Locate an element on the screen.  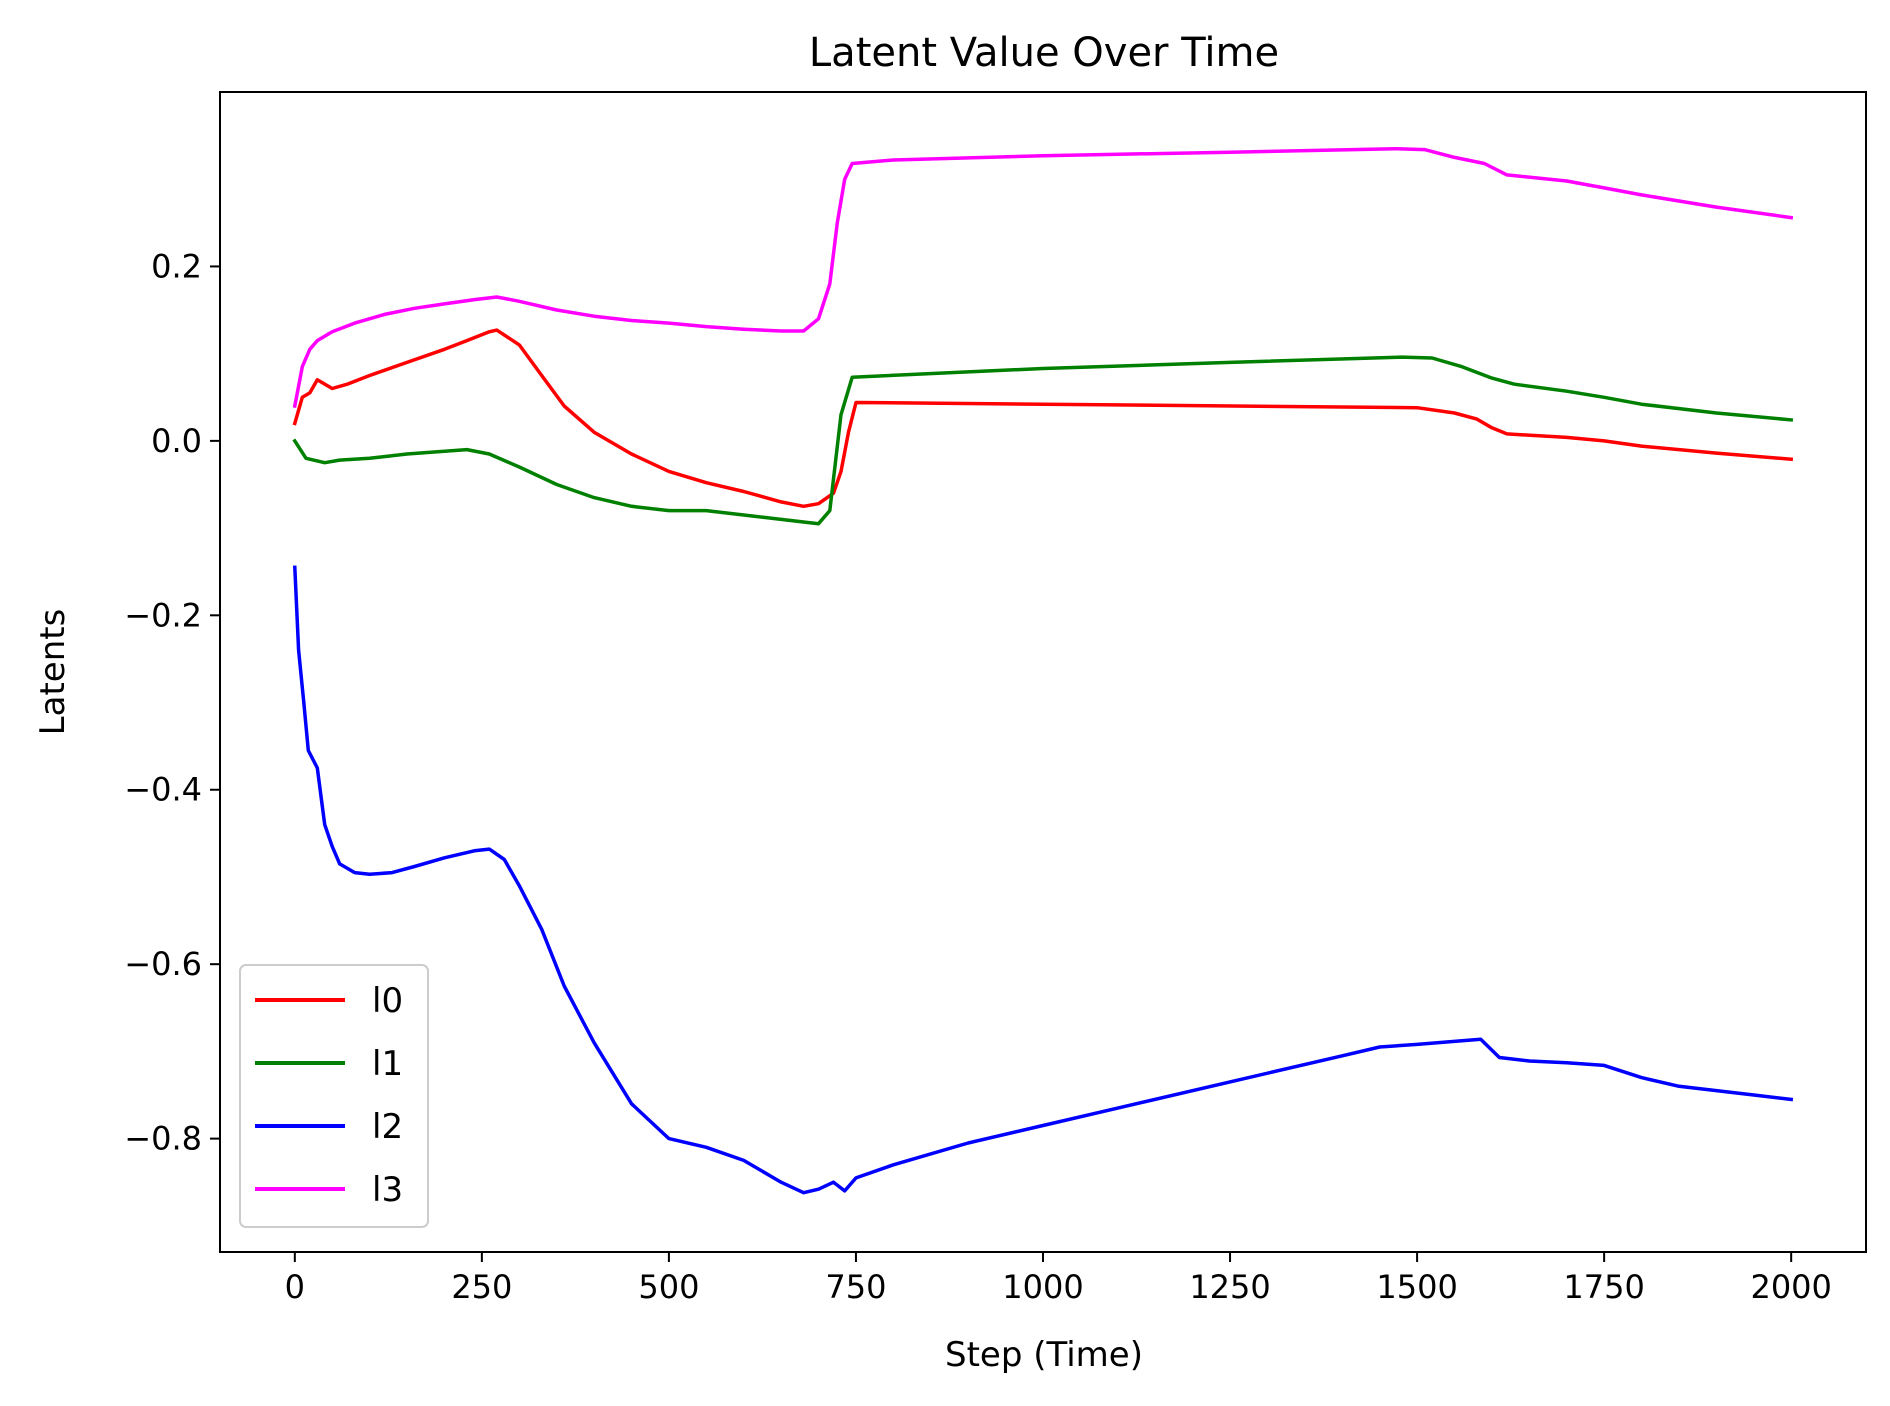
legend: l0 l1 l2 l3 is located at coordinates (334, 1096).